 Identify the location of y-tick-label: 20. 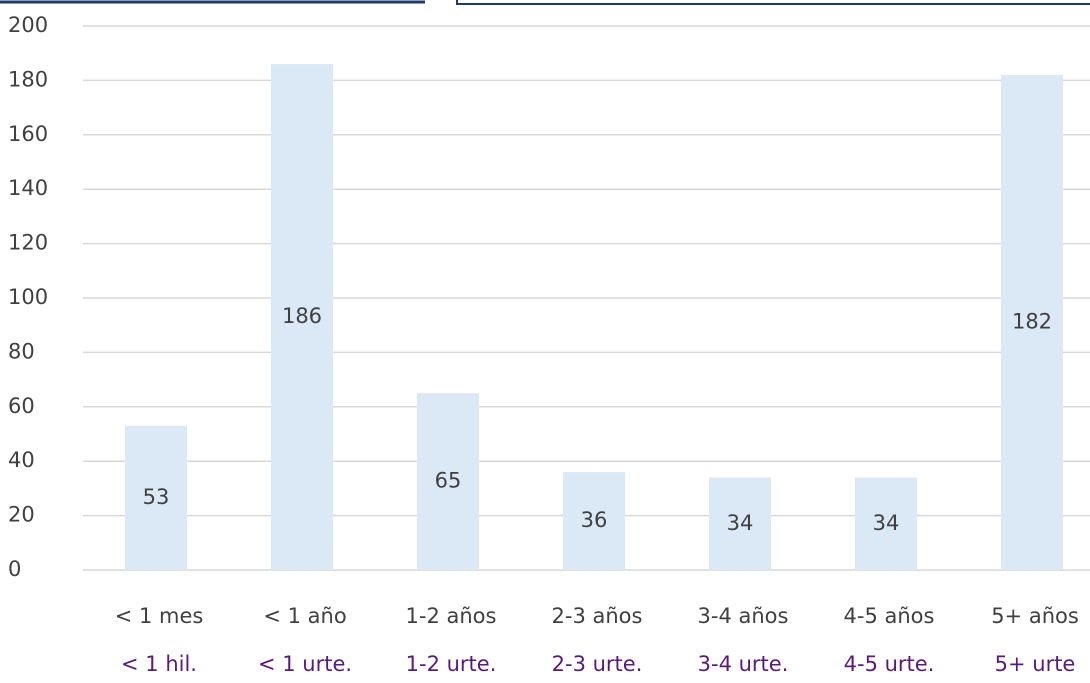
(21, 515).